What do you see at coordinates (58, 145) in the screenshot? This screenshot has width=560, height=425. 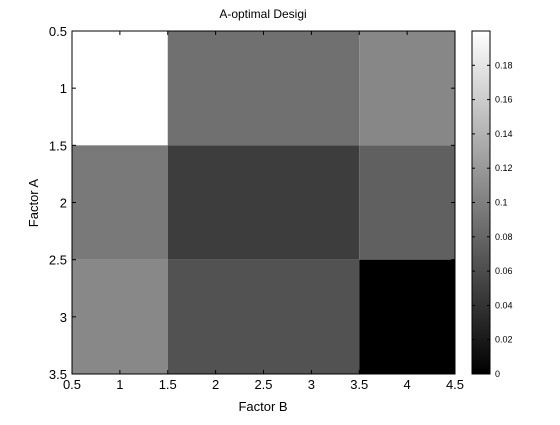 I see `y-tick-label: 1.5` at bounding box center [58, 145].